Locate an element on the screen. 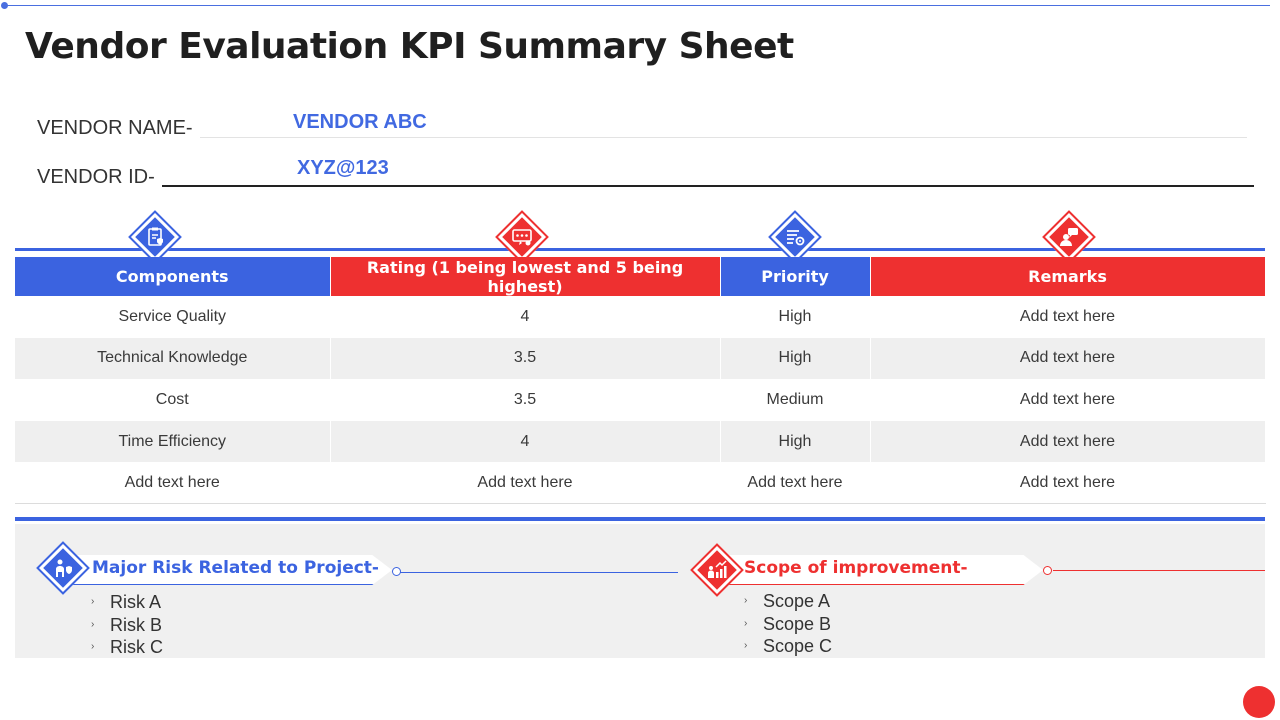 The image size is (1280, 720). list-item: › Scope B is located at coordinates (788, 624).